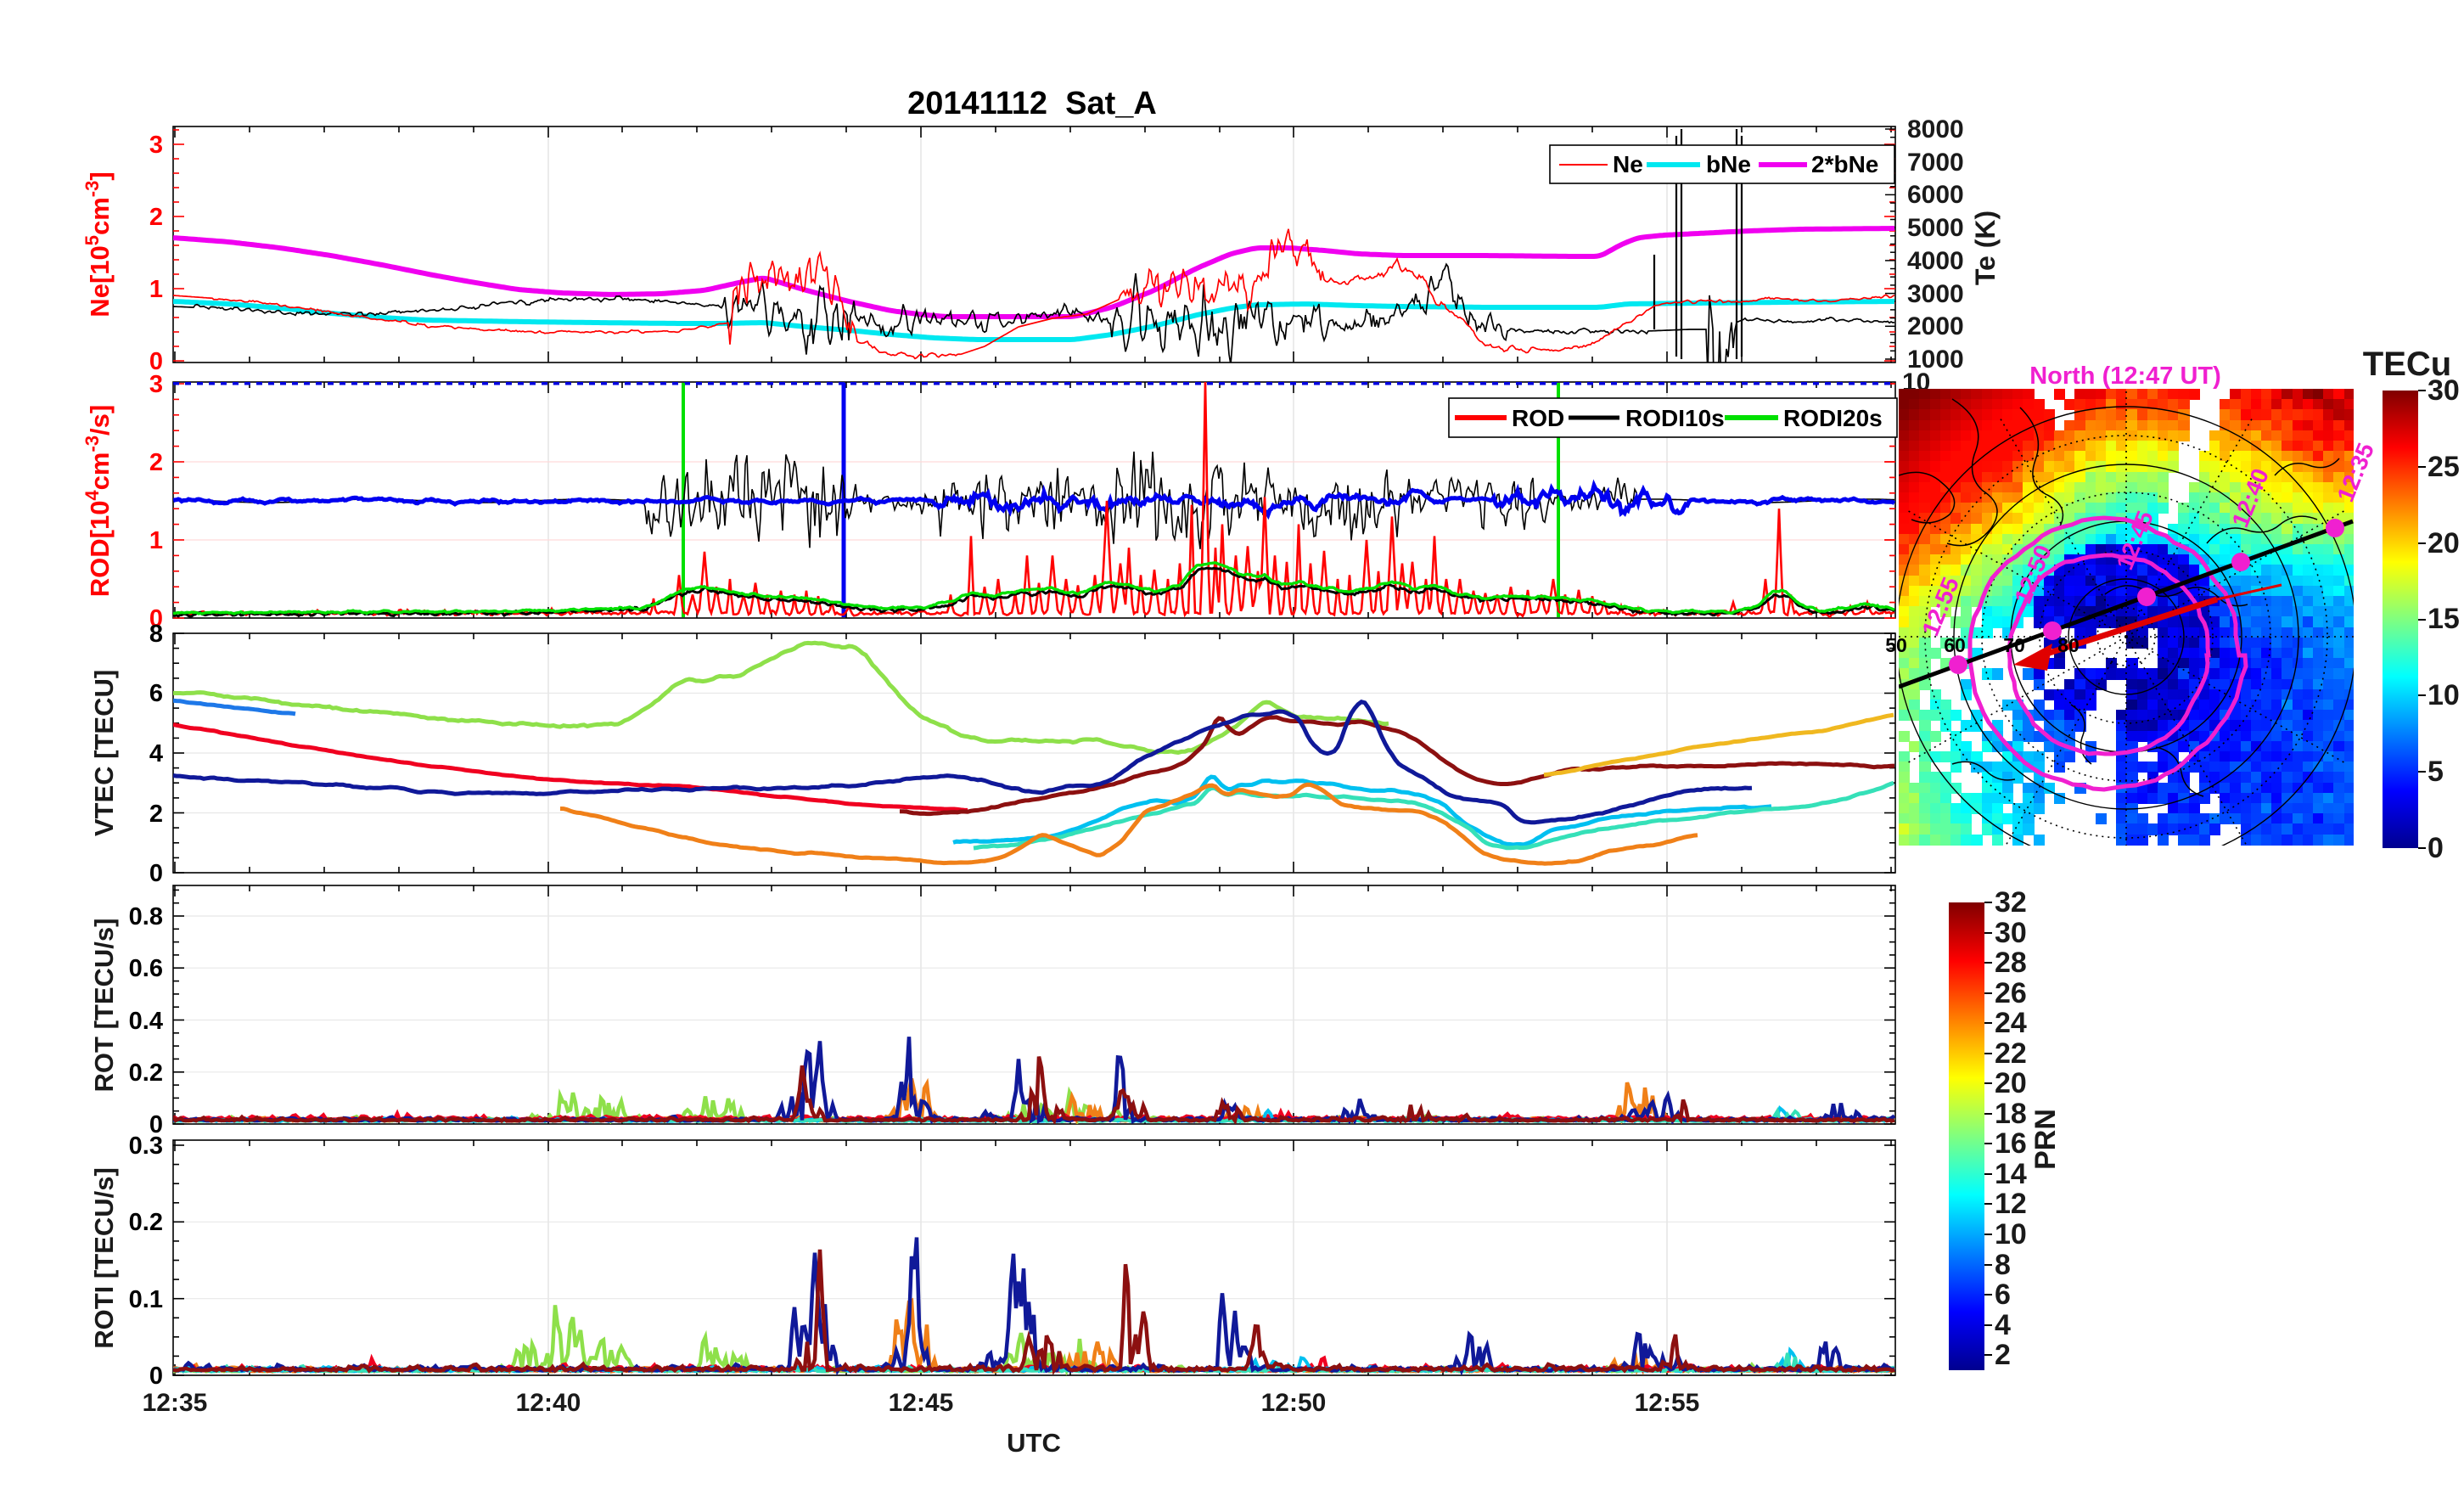 The height and width of the screenshot is (1495, 2464). What do you see at coordinates (1955, 645) in the screenshot?
I see `svg-text: 60` at bounding box center [1955, 645].